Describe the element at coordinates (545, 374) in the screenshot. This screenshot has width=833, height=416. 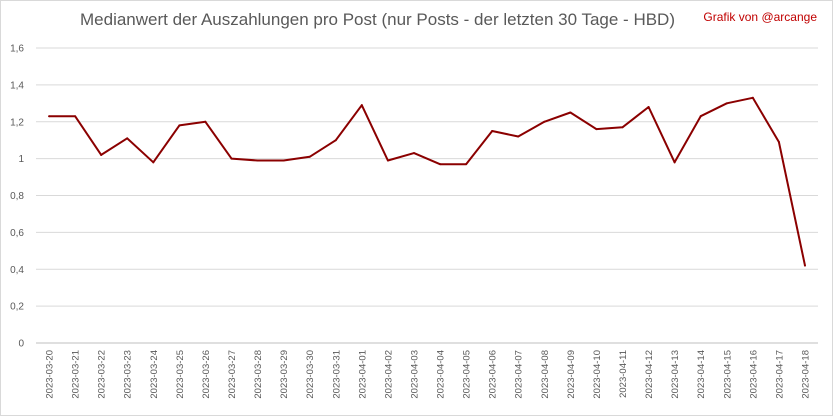
I see `x-tick-label: 2023-04-08` at that location.